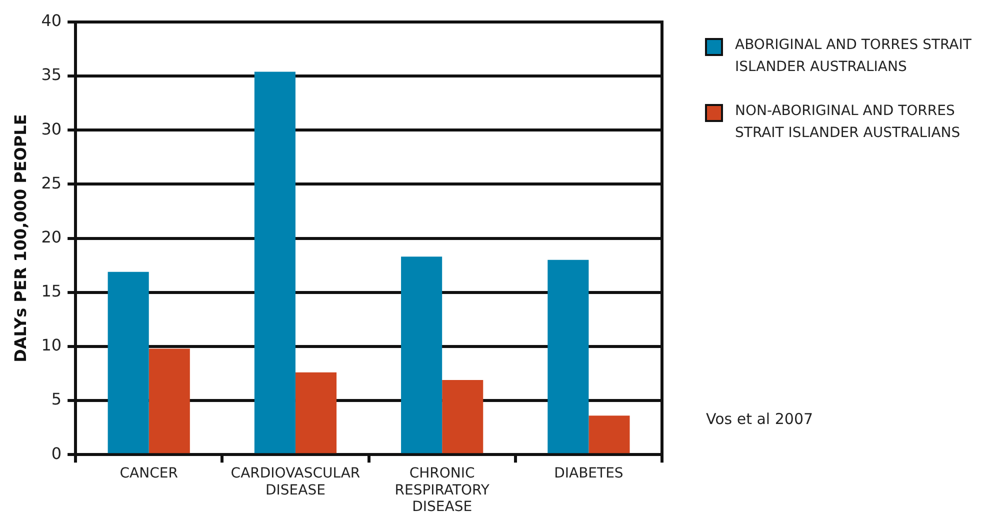  Describe the element at coordinates (56, 453) in the screenshot. I see `y-tick-label: 0` at that location.